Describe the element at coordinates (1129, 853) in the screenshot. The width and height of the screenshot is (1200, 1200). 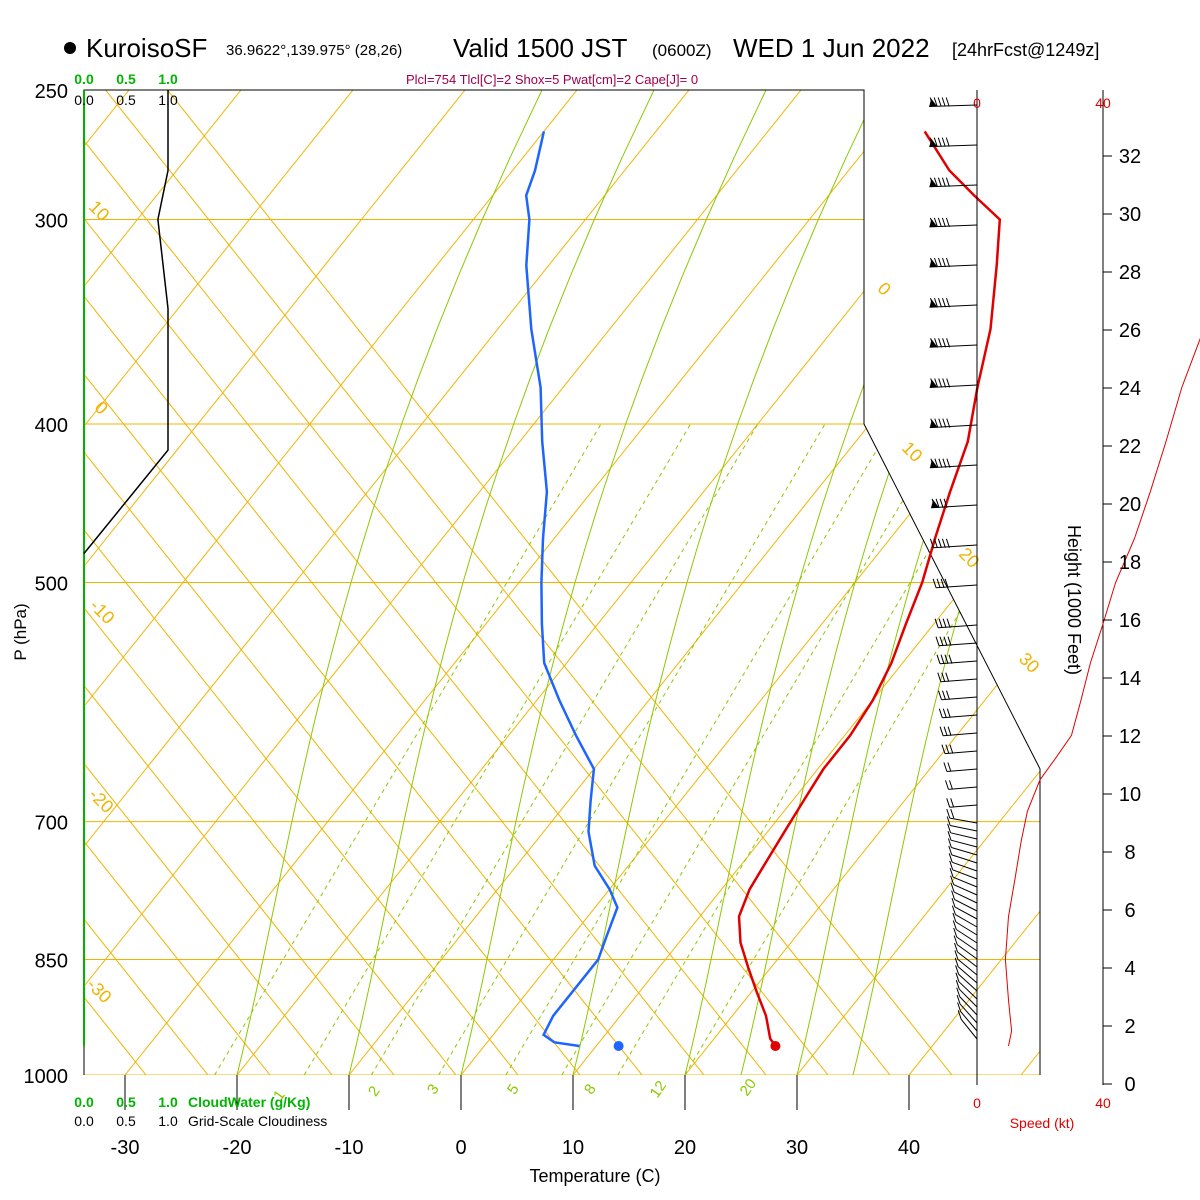
I see `height-tick-label: 8` at that location.